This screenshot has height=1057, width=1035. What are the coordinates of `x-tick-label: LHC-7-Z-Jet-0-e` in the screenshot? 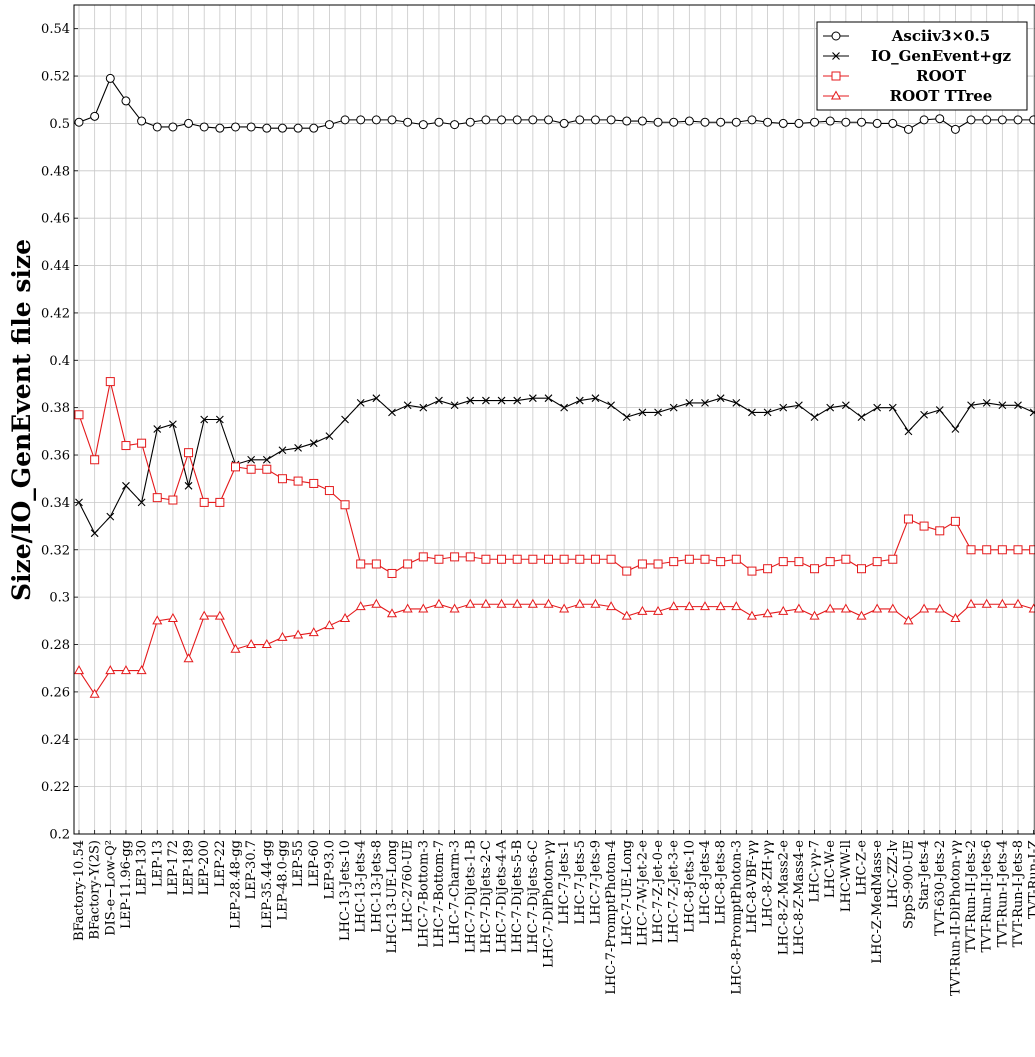 It's located at (658, 892).